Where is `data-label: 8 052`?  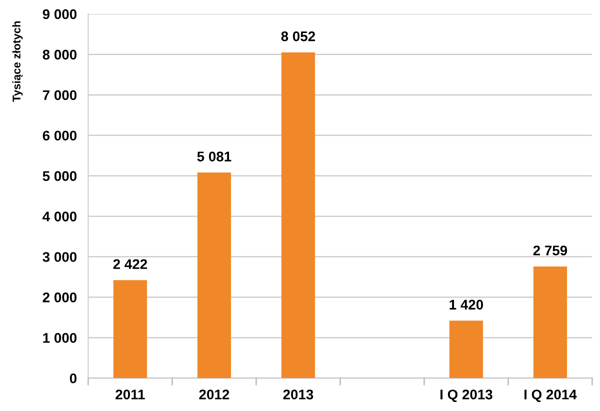 data-label: 8 052 is located at coordinates (298, 36).